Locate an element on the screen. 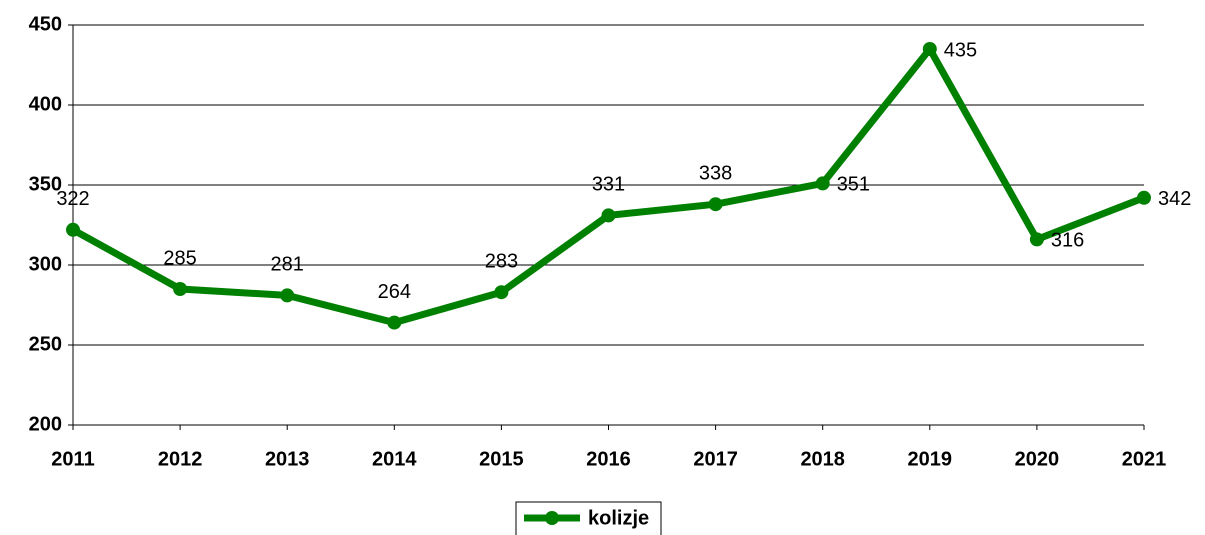 The image size is (1205, 535). x-tick-label: 2015 is located at coordinates (501, 459).